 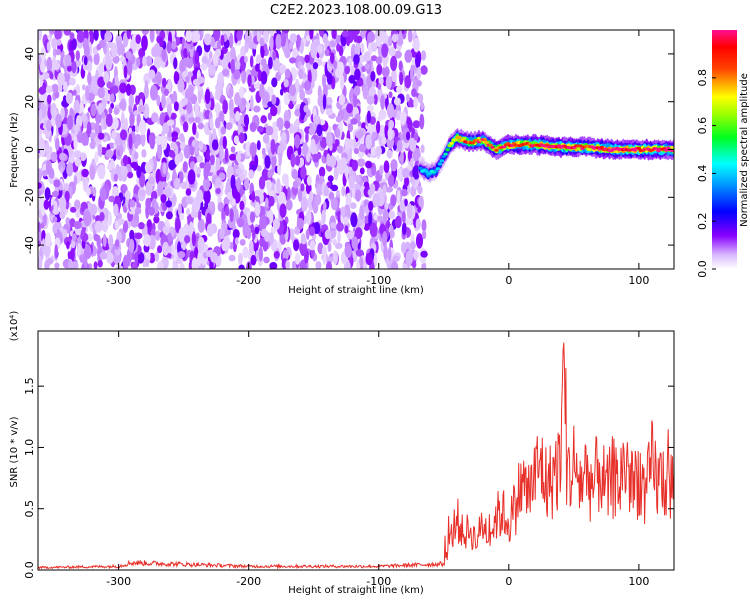 What do you see at coordinates (29, 149) in the screenshot?
I see `y-tick-label: 0` at bounding box center [29, 149].